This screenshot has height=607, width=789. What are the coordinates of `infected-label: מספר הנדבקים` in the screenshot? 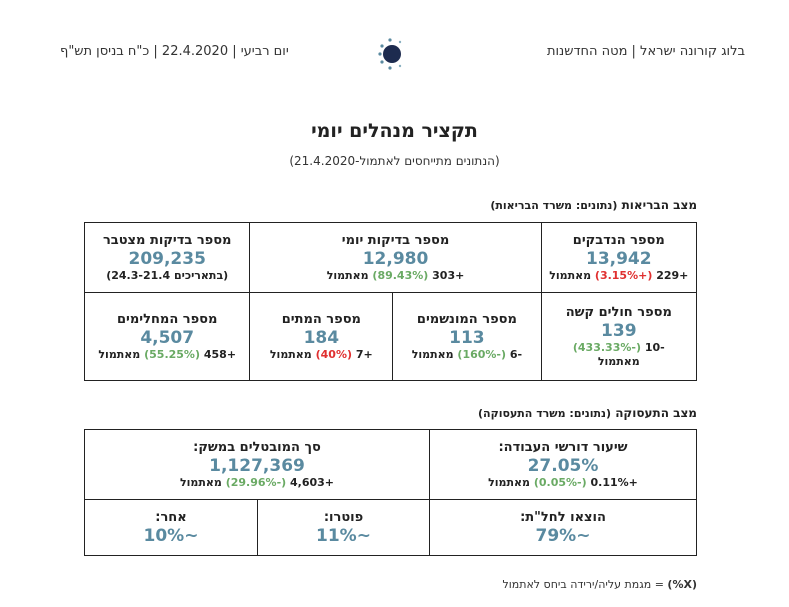 It's located at (618, 240).